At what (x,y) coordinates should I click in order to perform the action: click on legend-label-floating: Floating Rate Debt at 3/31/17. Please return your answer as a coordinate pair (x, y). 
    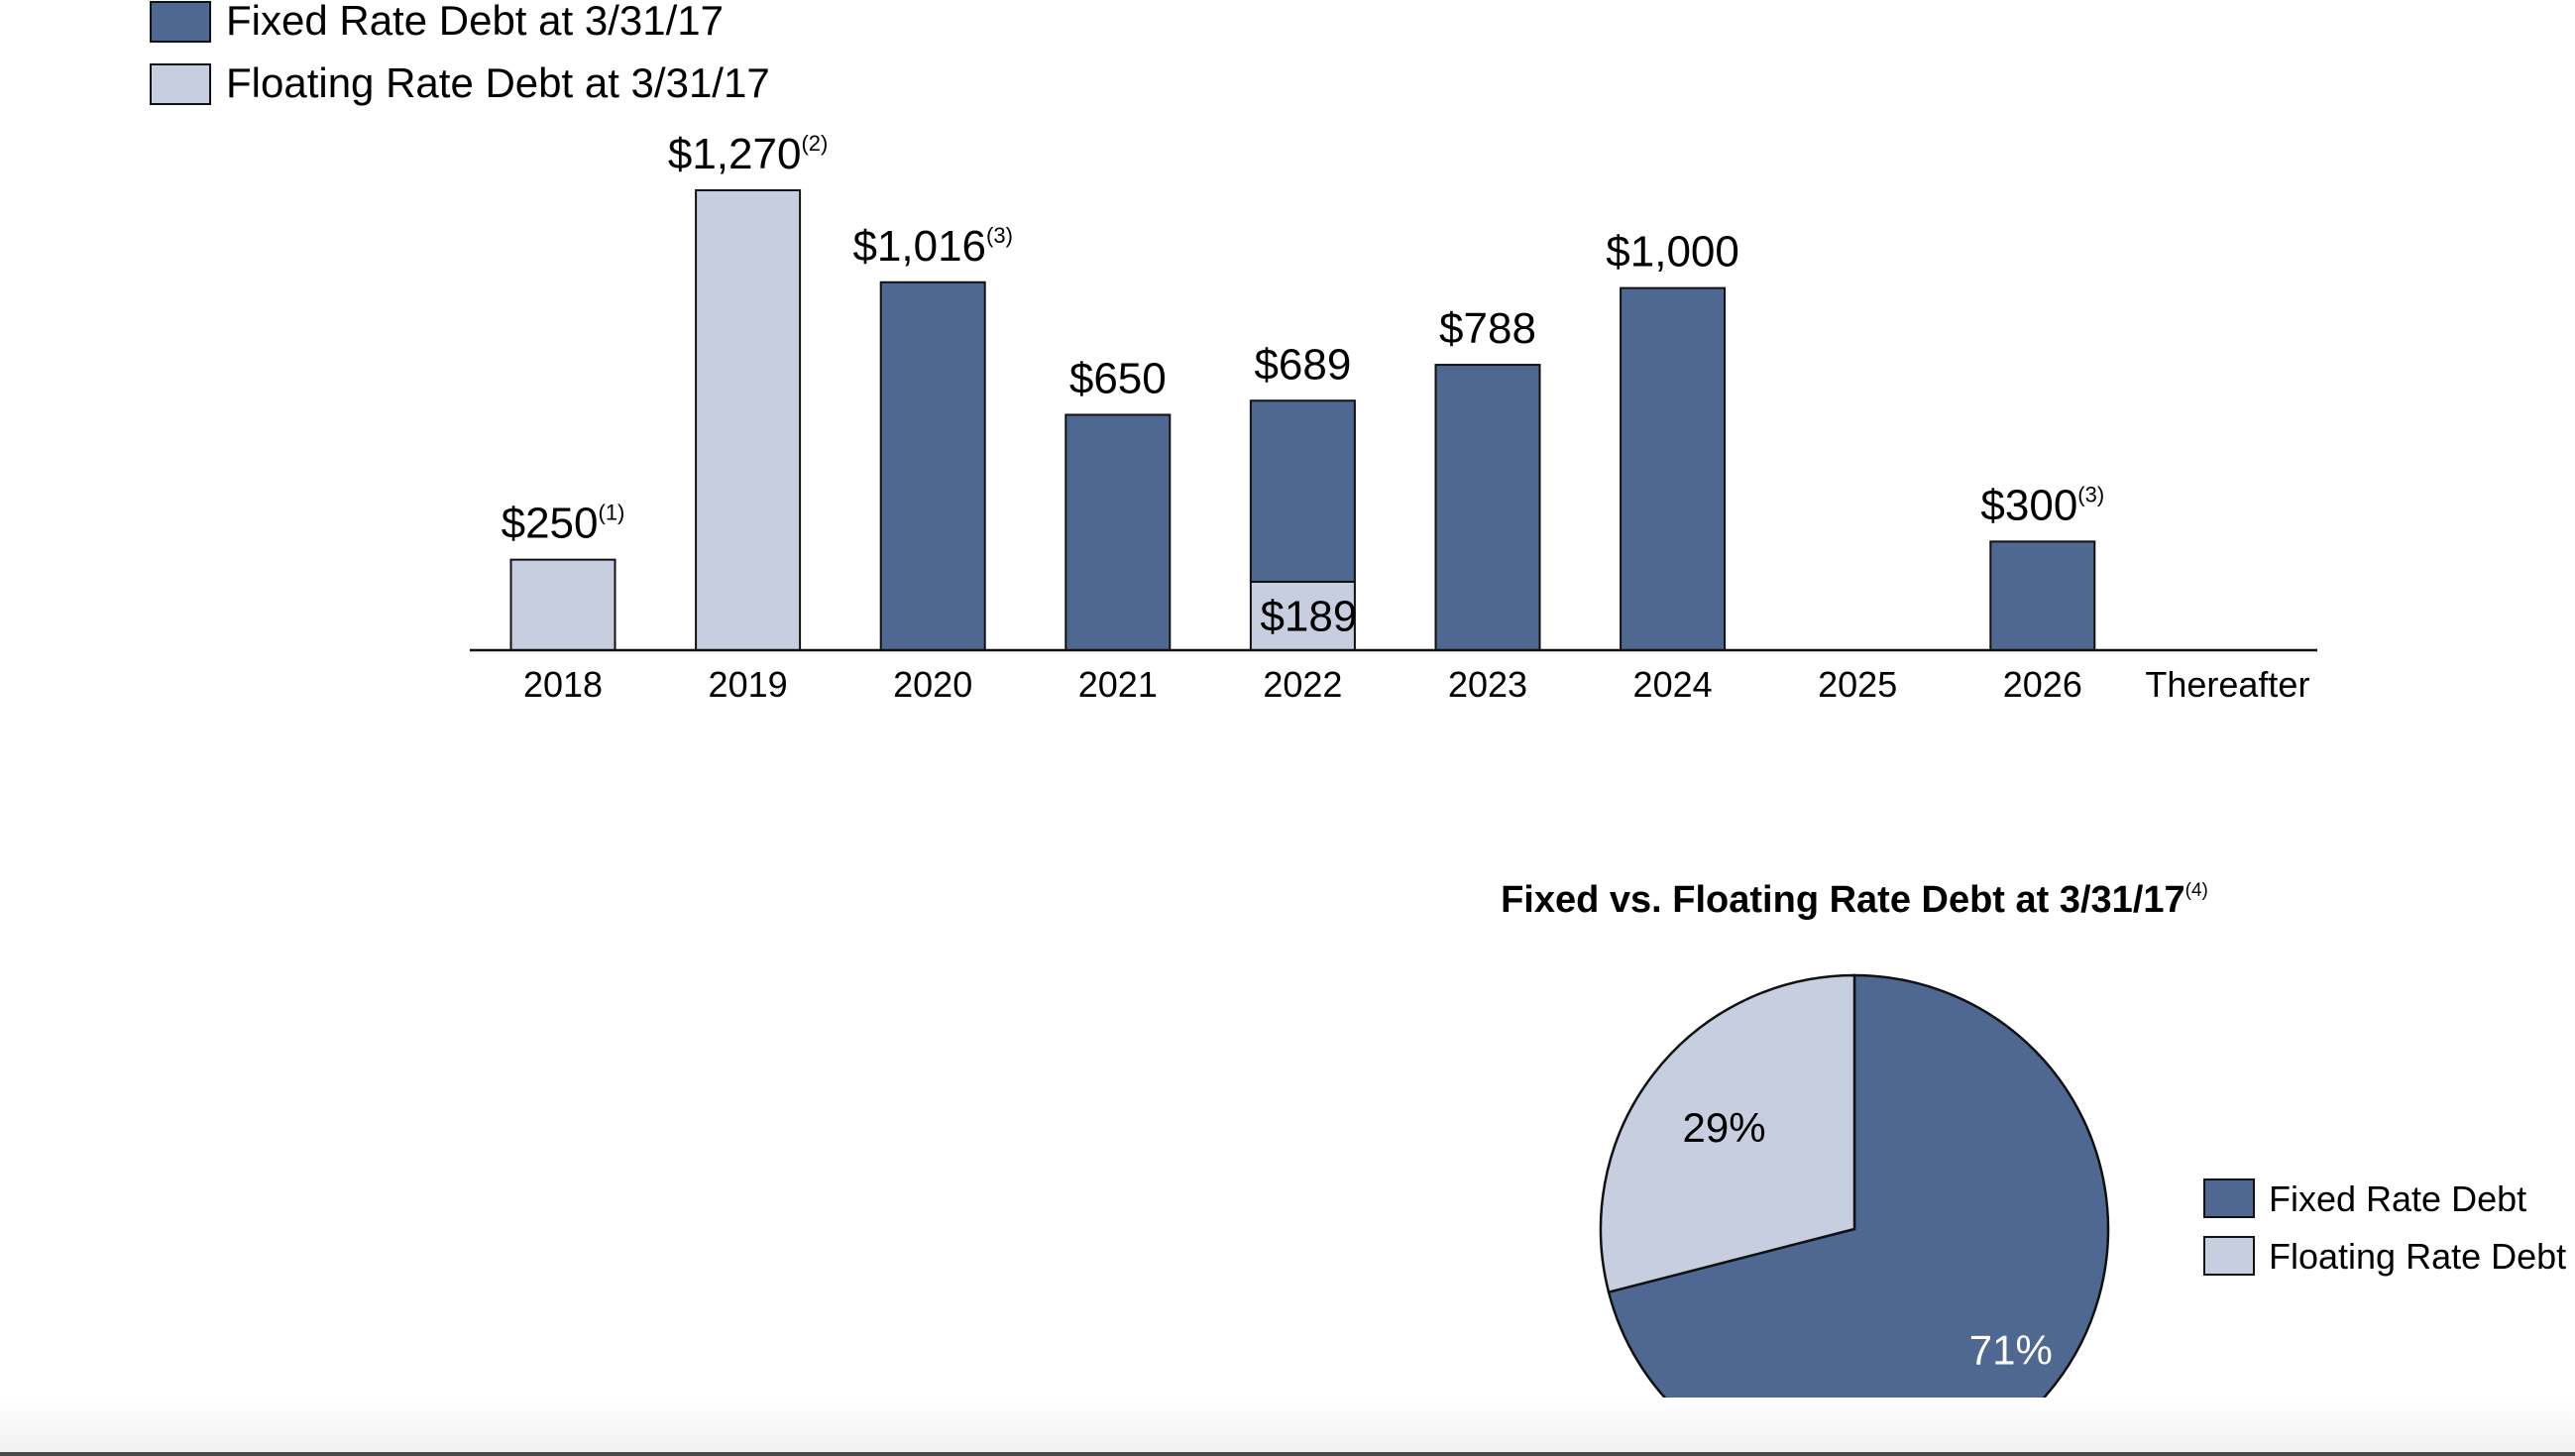
    Looking at the image, I should click on (498, 82).